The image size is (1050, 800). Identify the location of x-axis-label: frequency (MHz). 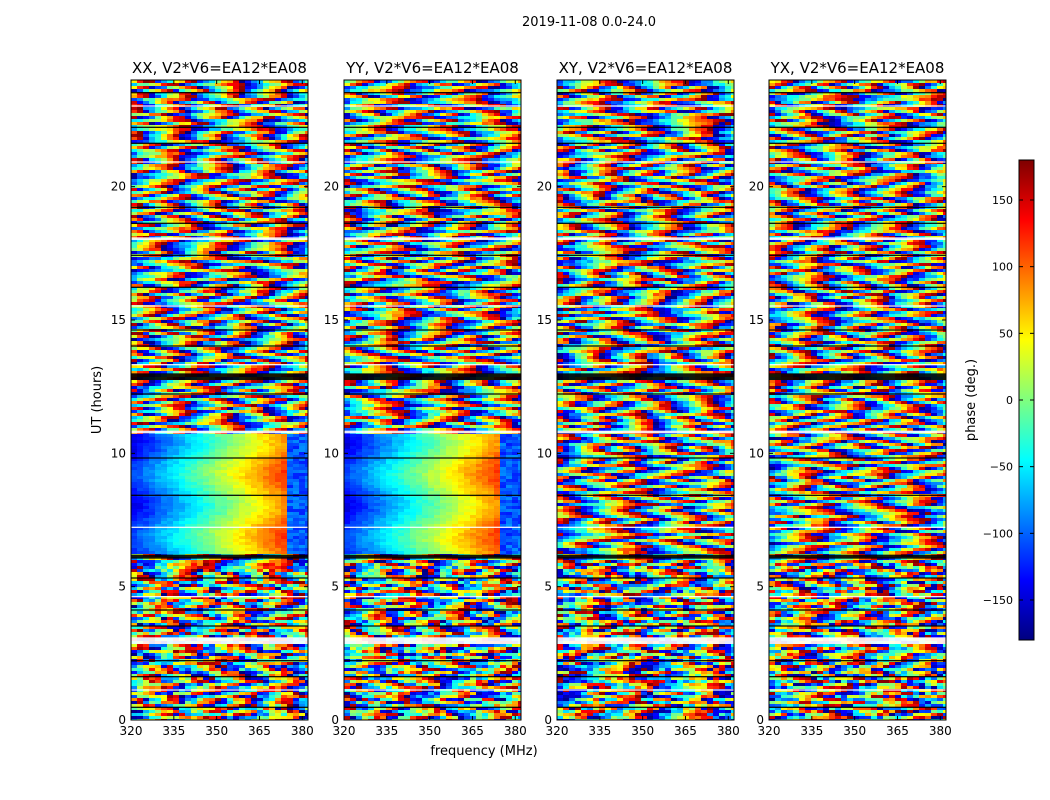
(483, 751).